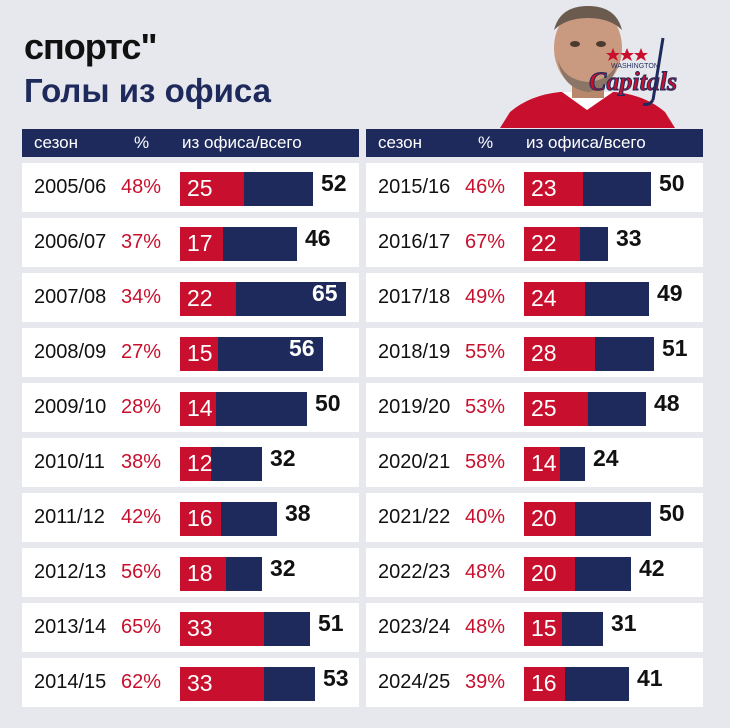 This screenshot has height=728, width=730. What do you see at coordinates (141, 297) in the screenshot?
I see `pct-label: 34%` at bounding box center [141, 297].